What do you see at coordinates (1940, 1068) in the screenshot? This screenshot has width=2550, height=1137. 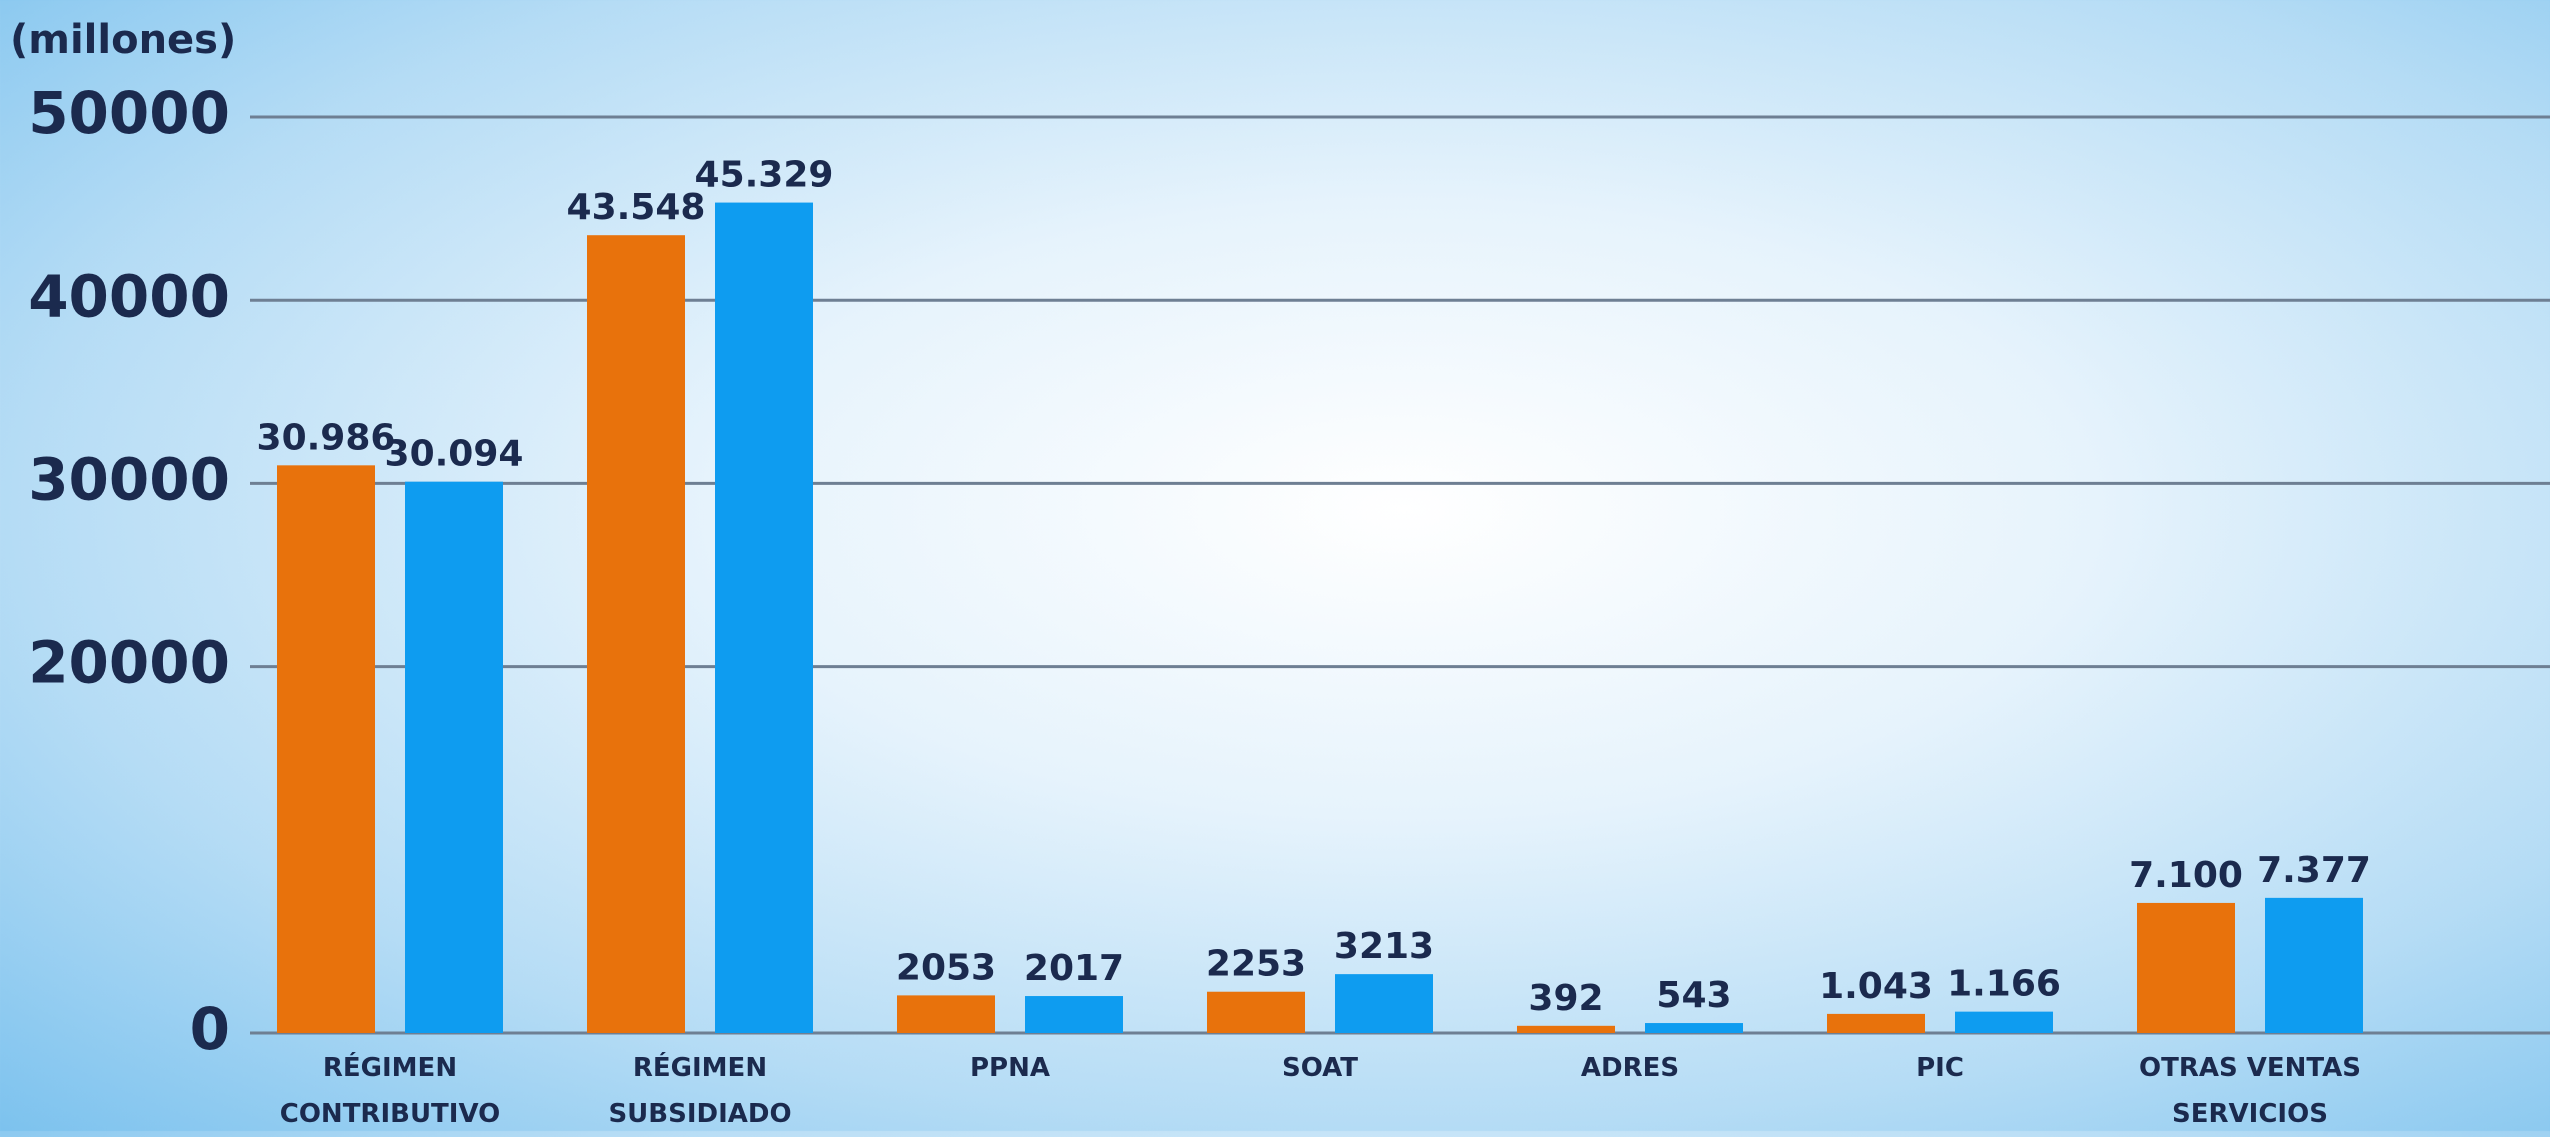 I see `x-tick-label: PIC` at bounding box center [1940, 1068].